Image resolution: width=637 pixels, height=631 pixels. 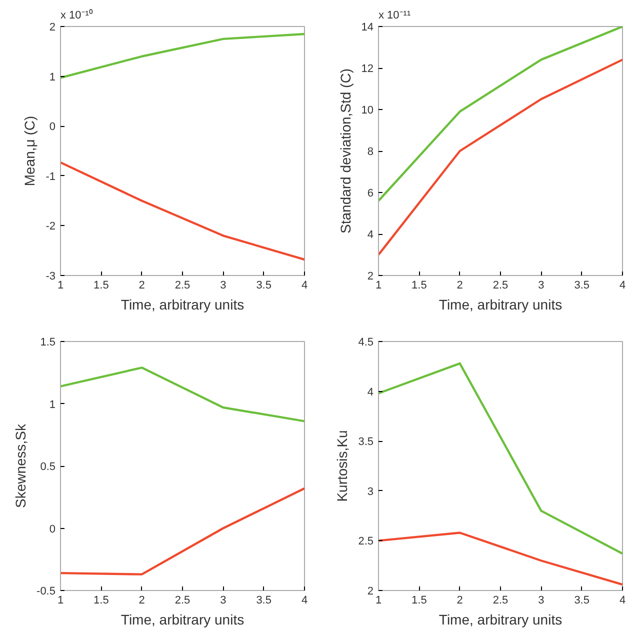 I want to click on y-axis-title: Skewness,Sk, so click(x=20, y=465).